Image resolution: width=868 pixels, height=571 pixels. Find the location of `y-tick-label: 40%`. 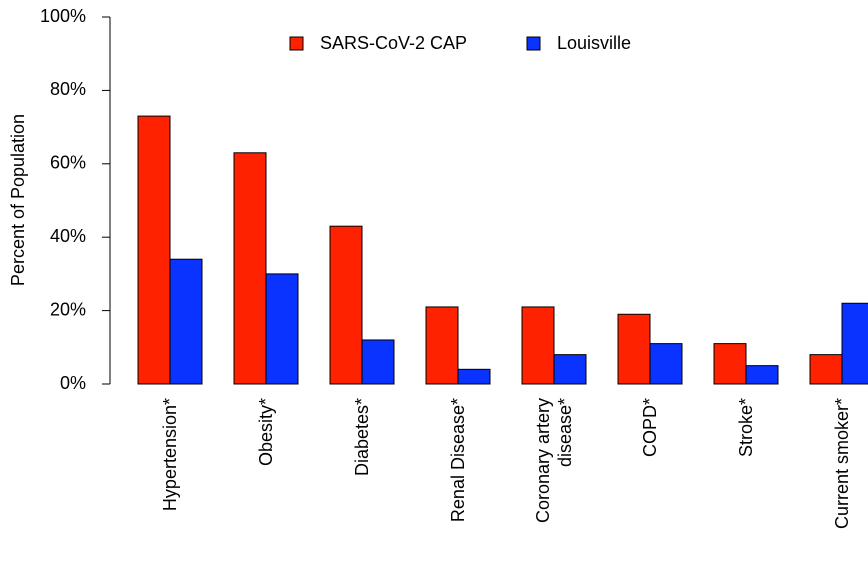

y-tick-label: 40% is located at coordinates (68, 236).